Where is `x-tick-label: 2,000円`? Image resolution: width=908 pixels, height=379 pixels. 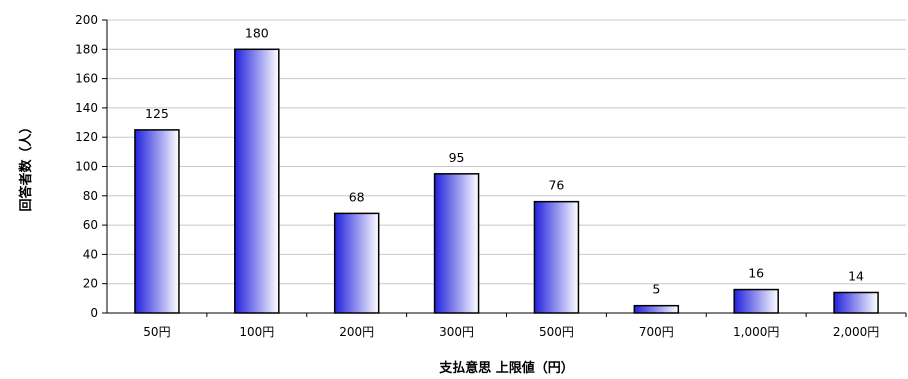 x-tick-label: 2,000円 is located at coordinates (856, 332).